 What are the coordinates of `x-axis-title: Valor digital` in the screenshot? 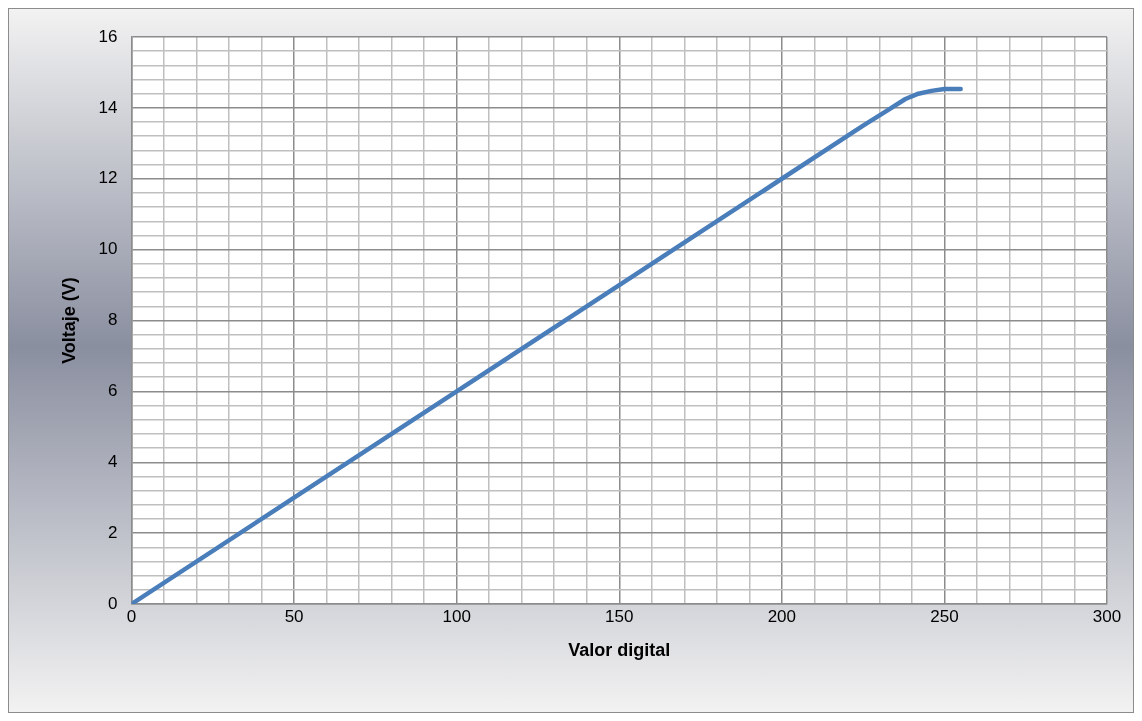 It's located at (619, 650).